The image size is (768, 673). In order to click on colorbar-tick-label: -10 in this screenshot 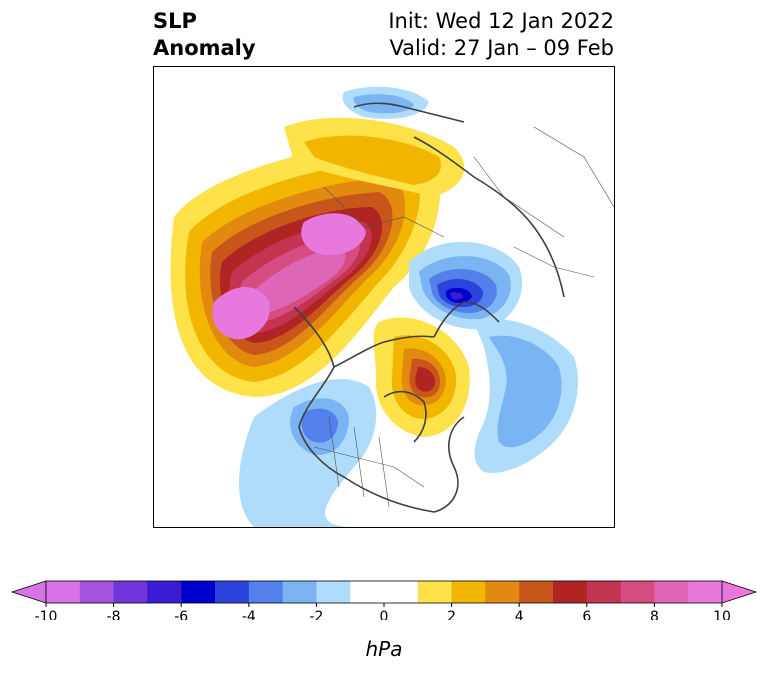, I will do `click(46, 614)`.